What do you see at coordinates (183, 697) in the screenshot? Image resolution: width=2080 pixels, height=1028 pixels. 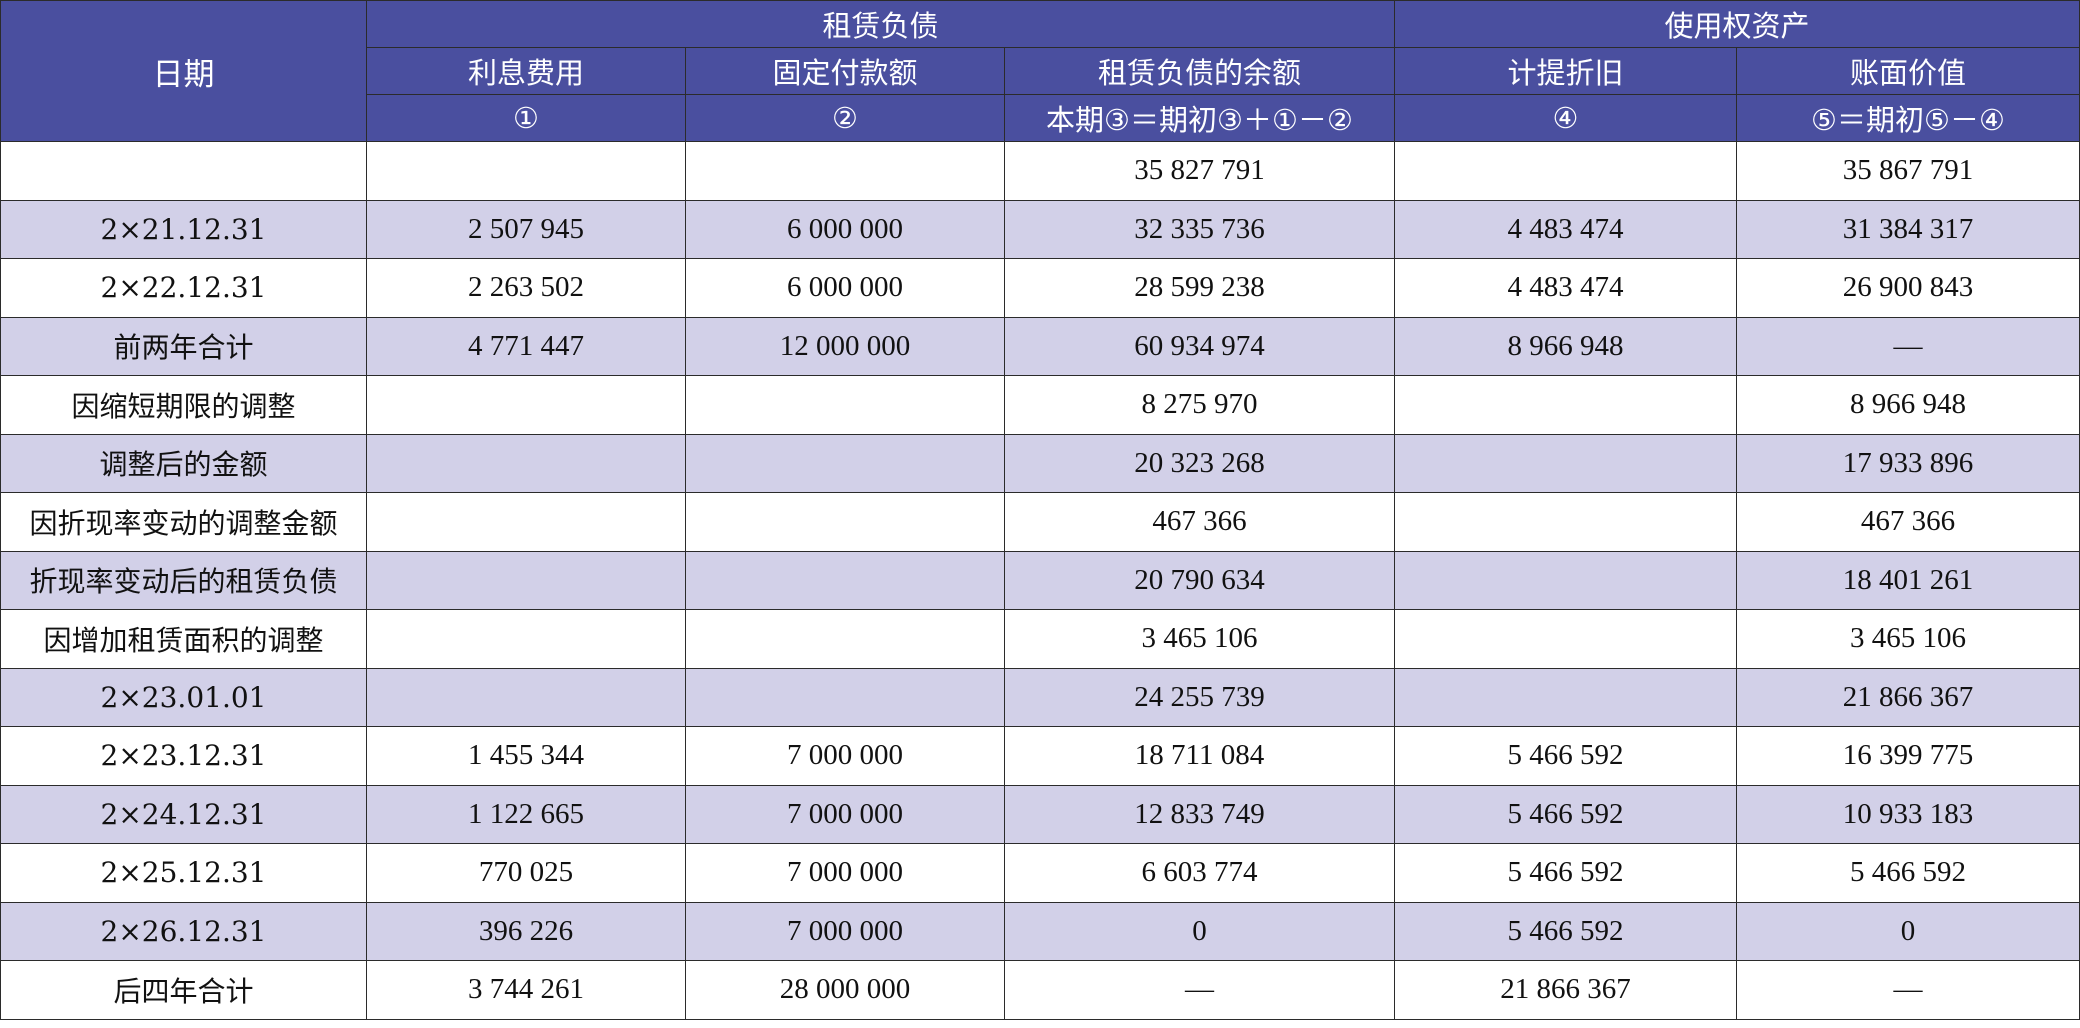 I see `cell-date: 2×23.01.01` at bounding box center [183, 697].